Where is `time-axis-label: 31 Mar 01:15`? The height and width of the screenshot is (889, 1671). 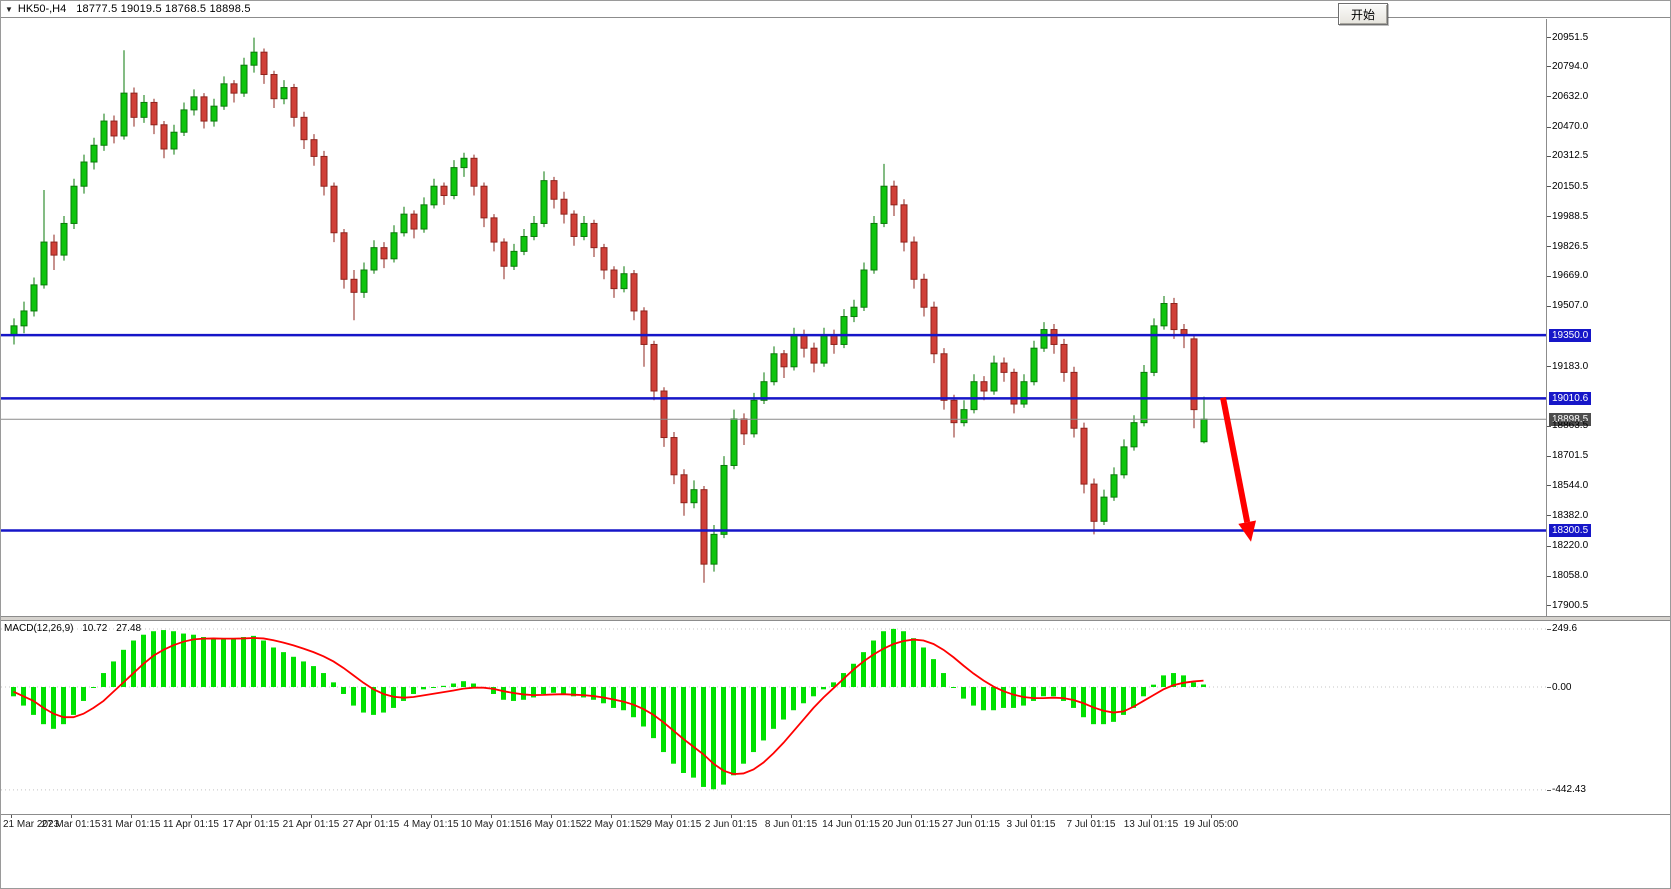 time-axis-label: 31 Mar 01:15 is located at coordinates (131, 824).